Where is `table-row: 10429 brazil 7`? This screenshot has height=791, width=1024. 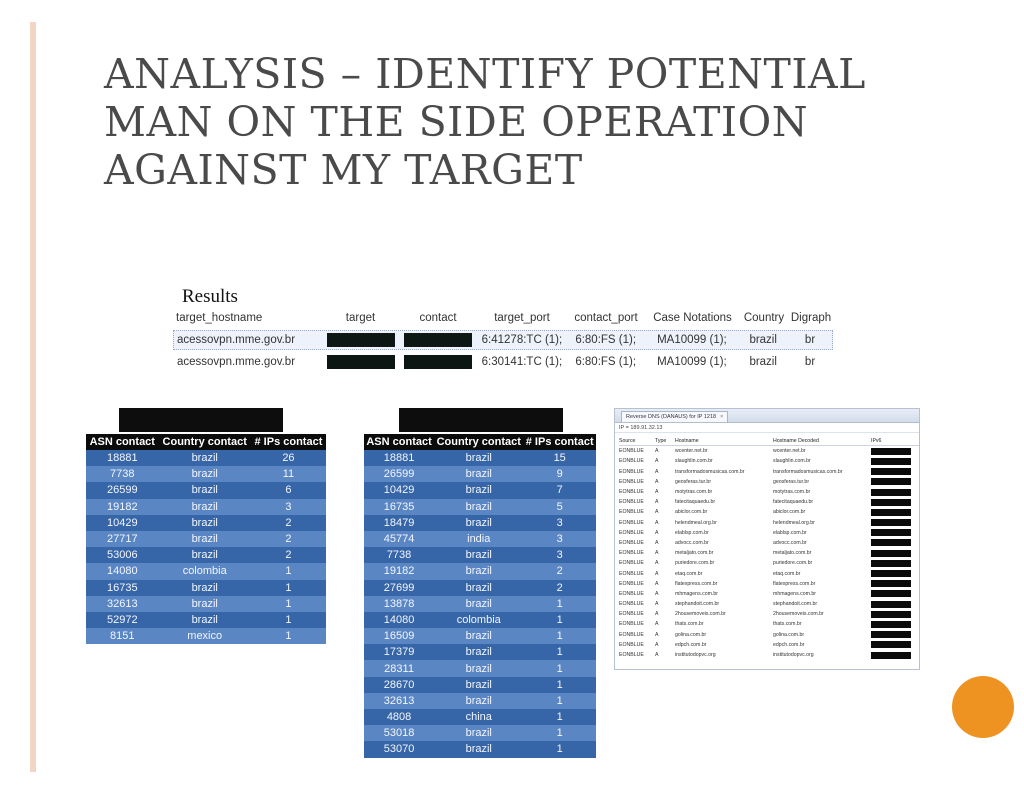
table-row: 10429 brazil 7 is located at coordinates (480, 490).